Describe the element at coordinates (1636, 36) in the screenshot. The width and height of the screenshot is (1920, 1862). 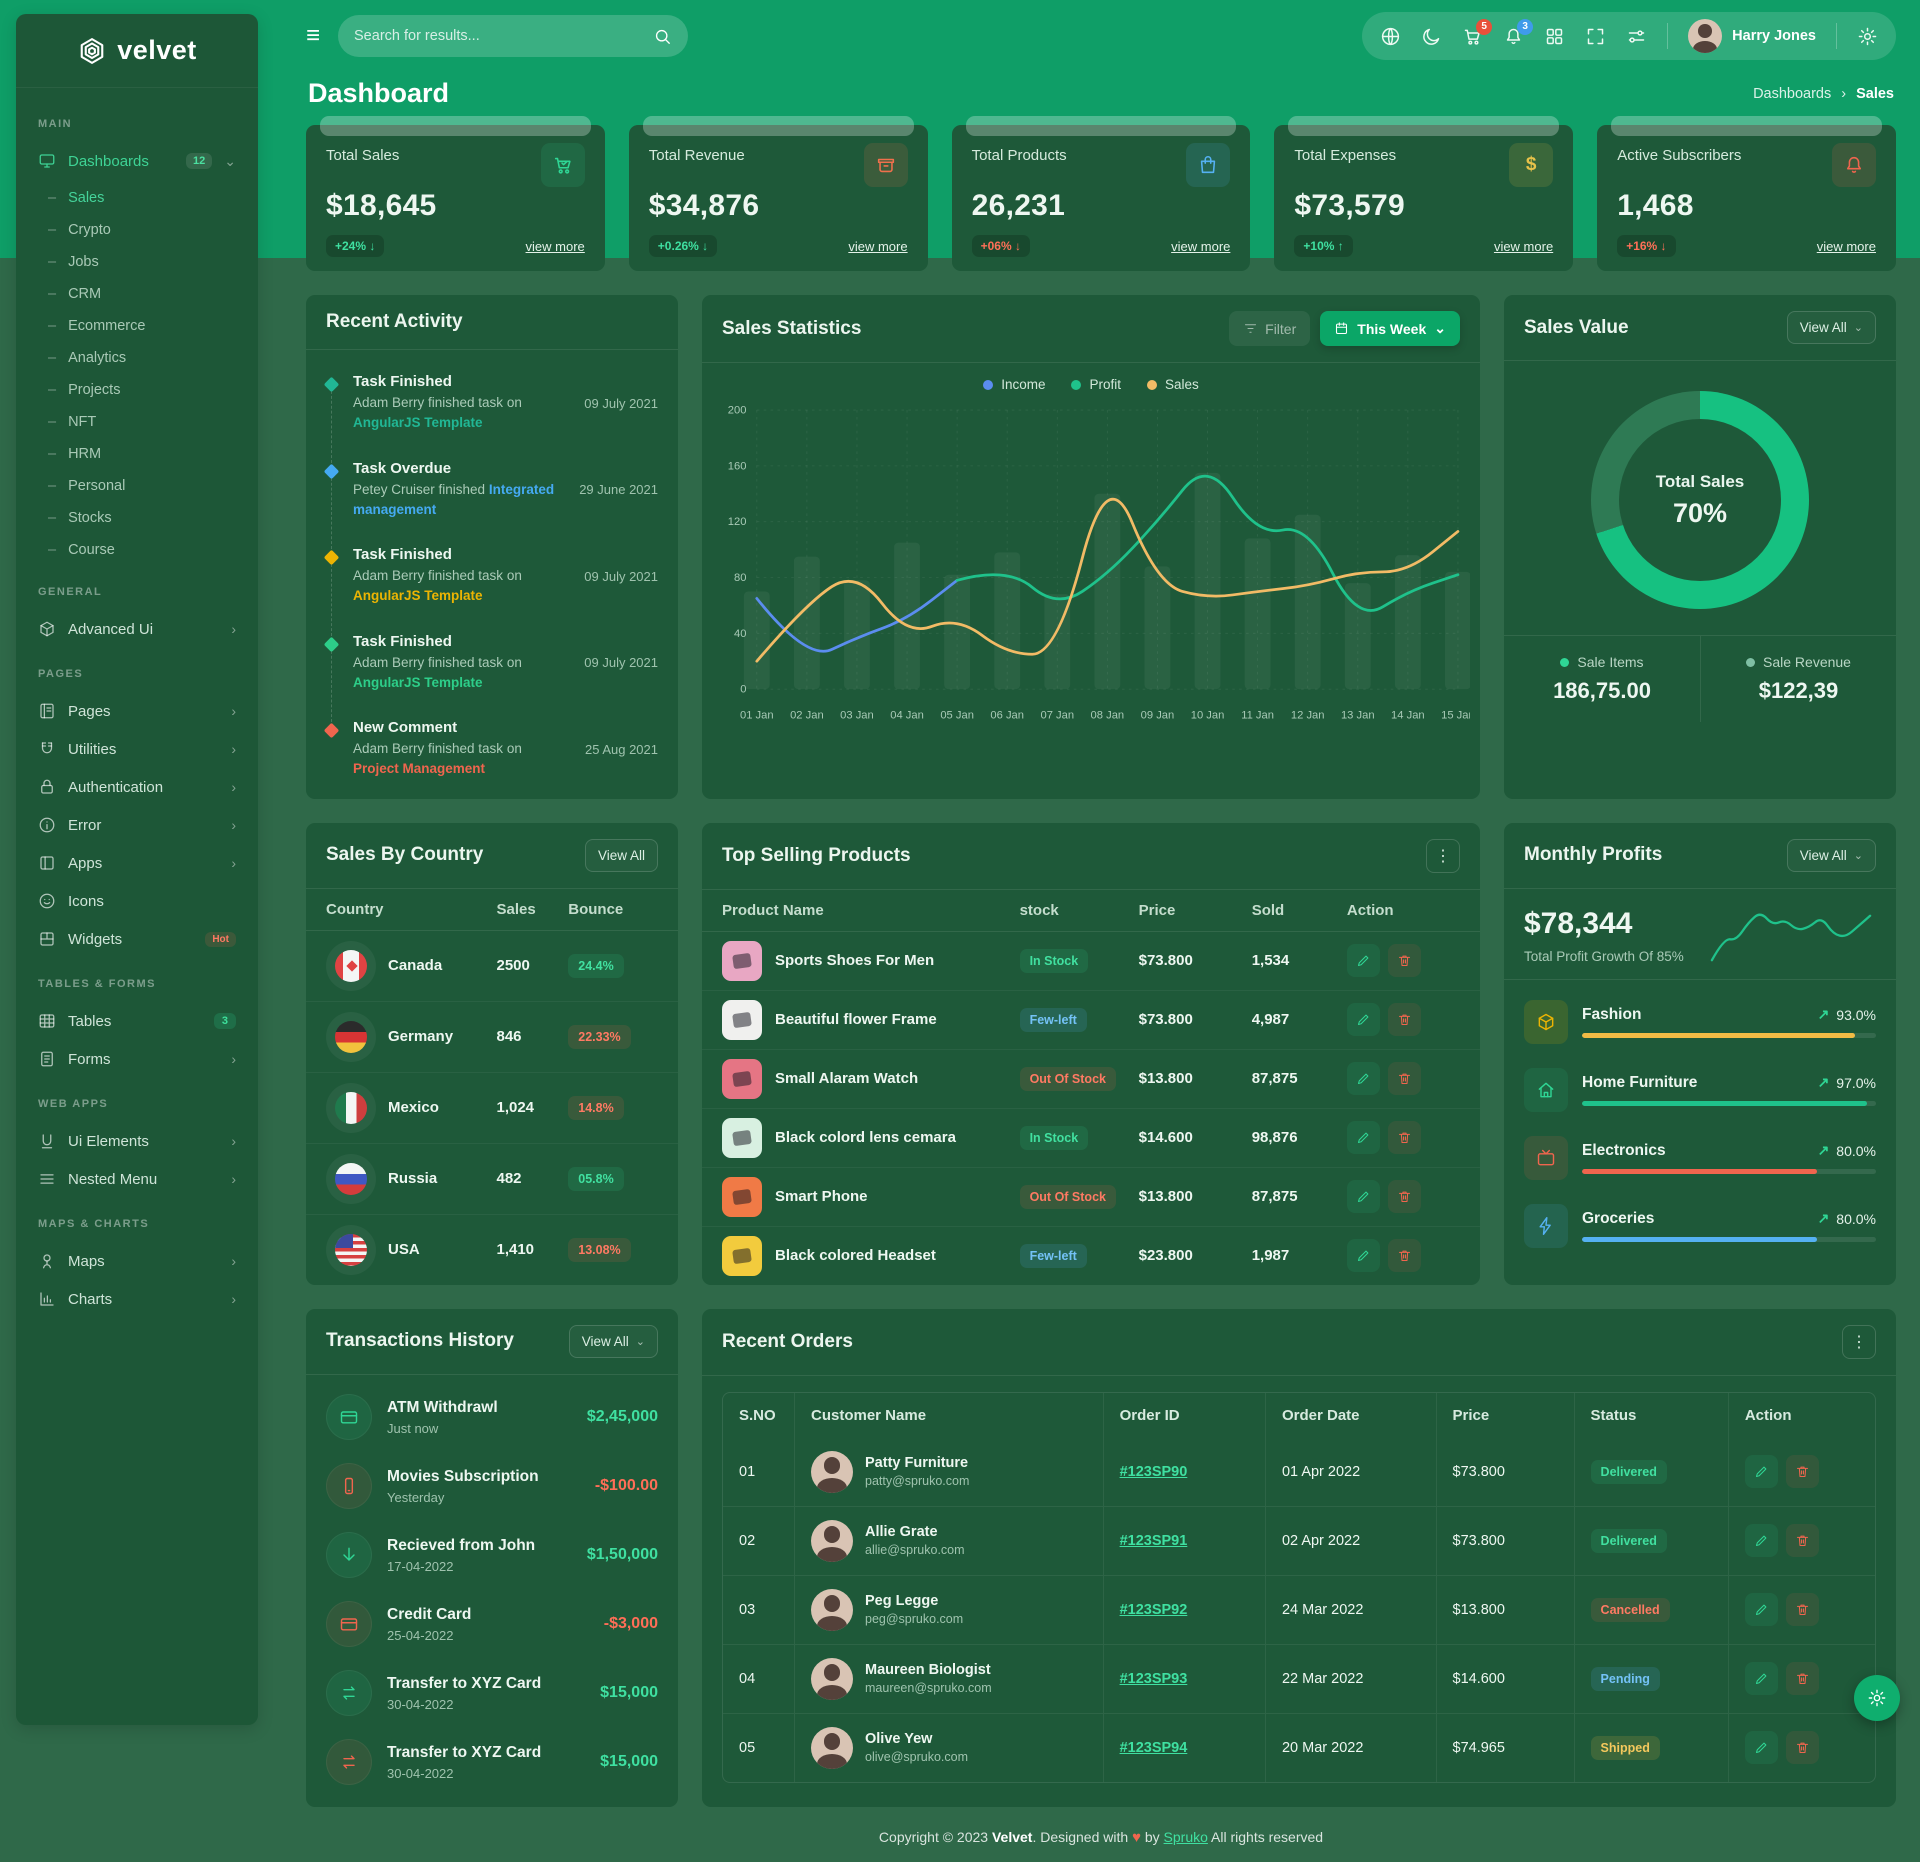
I see `settings-sliders-button` at that location.